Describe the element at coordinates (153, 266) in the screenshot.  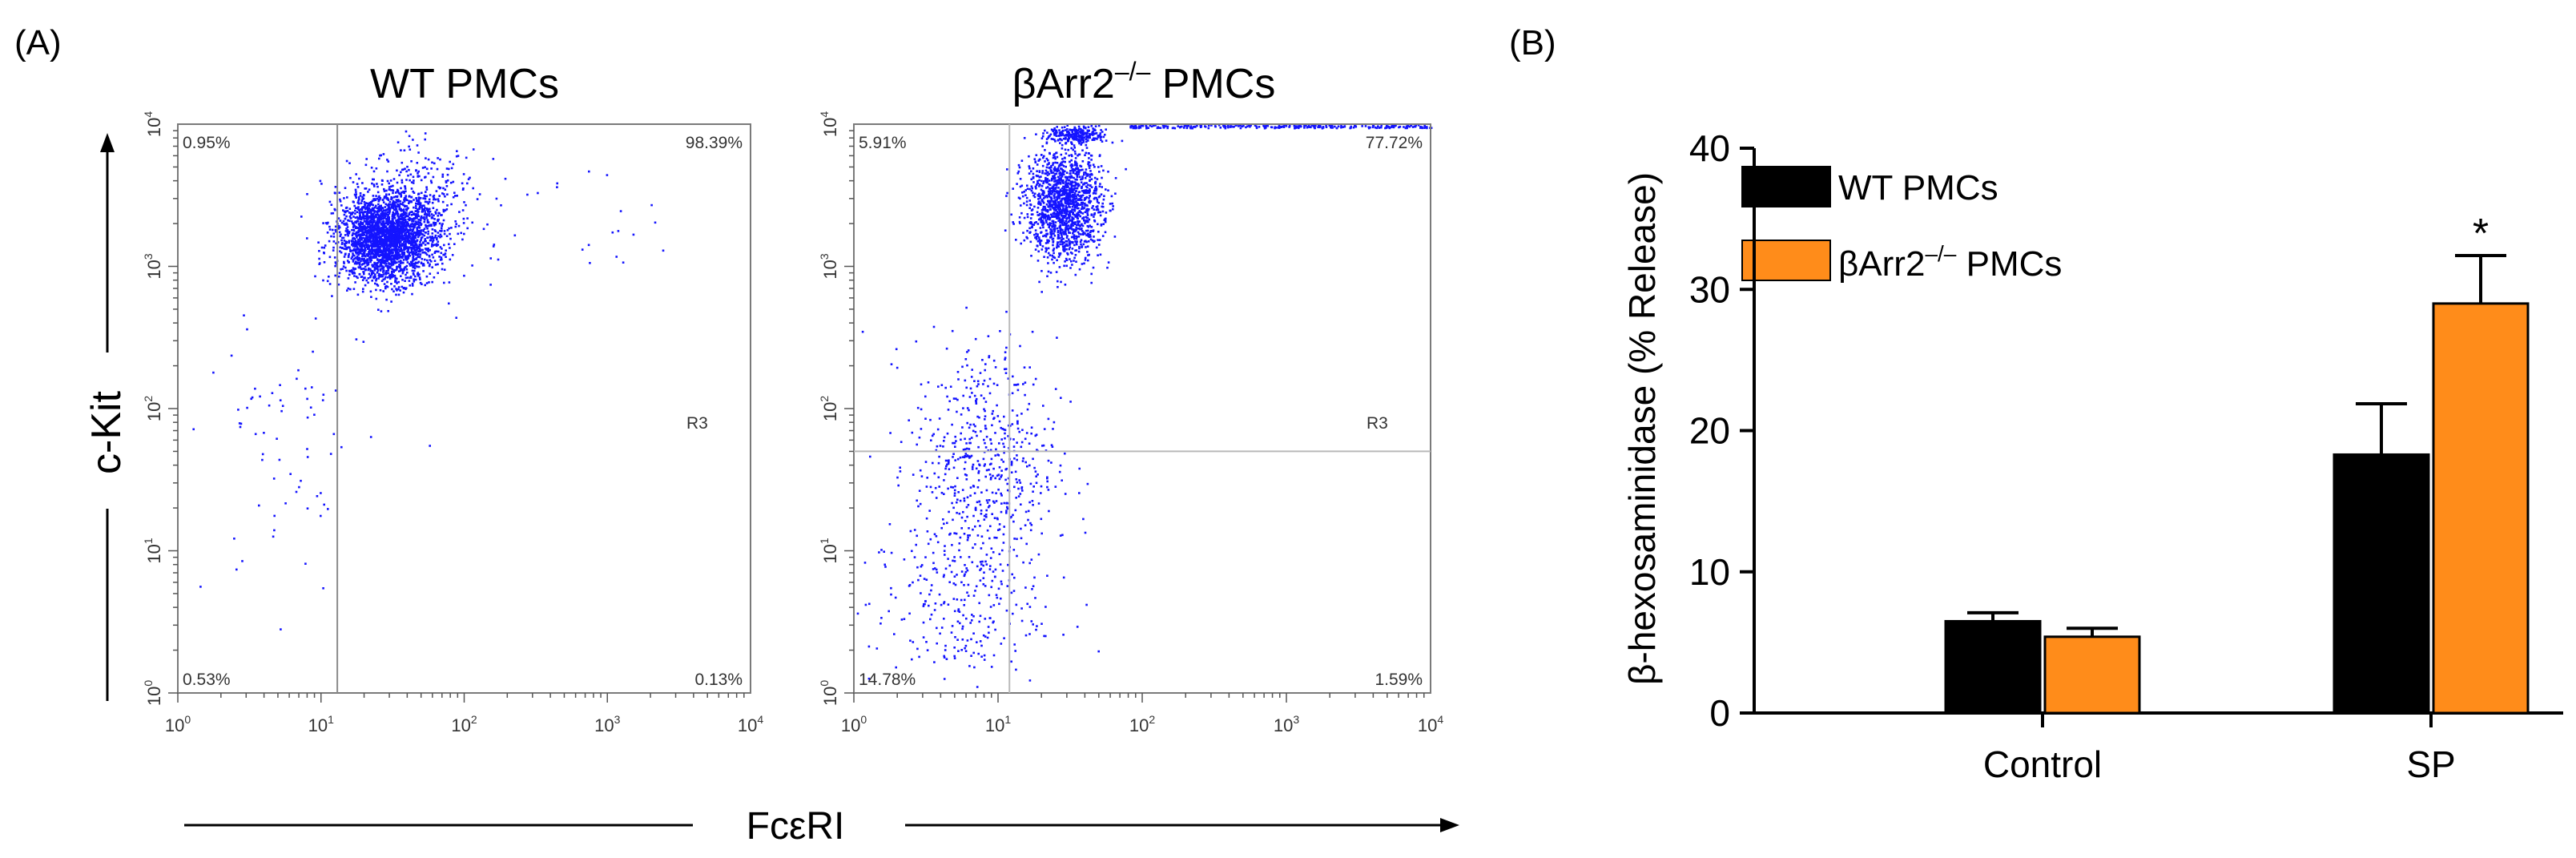
I see `y-tick-label: 103` at that location.